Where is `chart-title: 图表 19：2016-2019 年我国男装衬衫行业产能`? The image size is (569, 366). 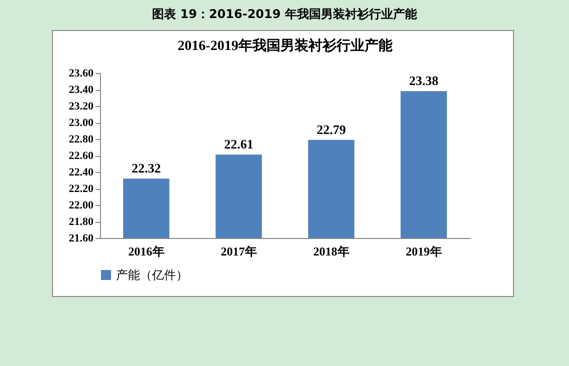
chart-title: 图表 19：2016-2019 年我国男装衬衫行业产能 is located at coordinates (284, 14).